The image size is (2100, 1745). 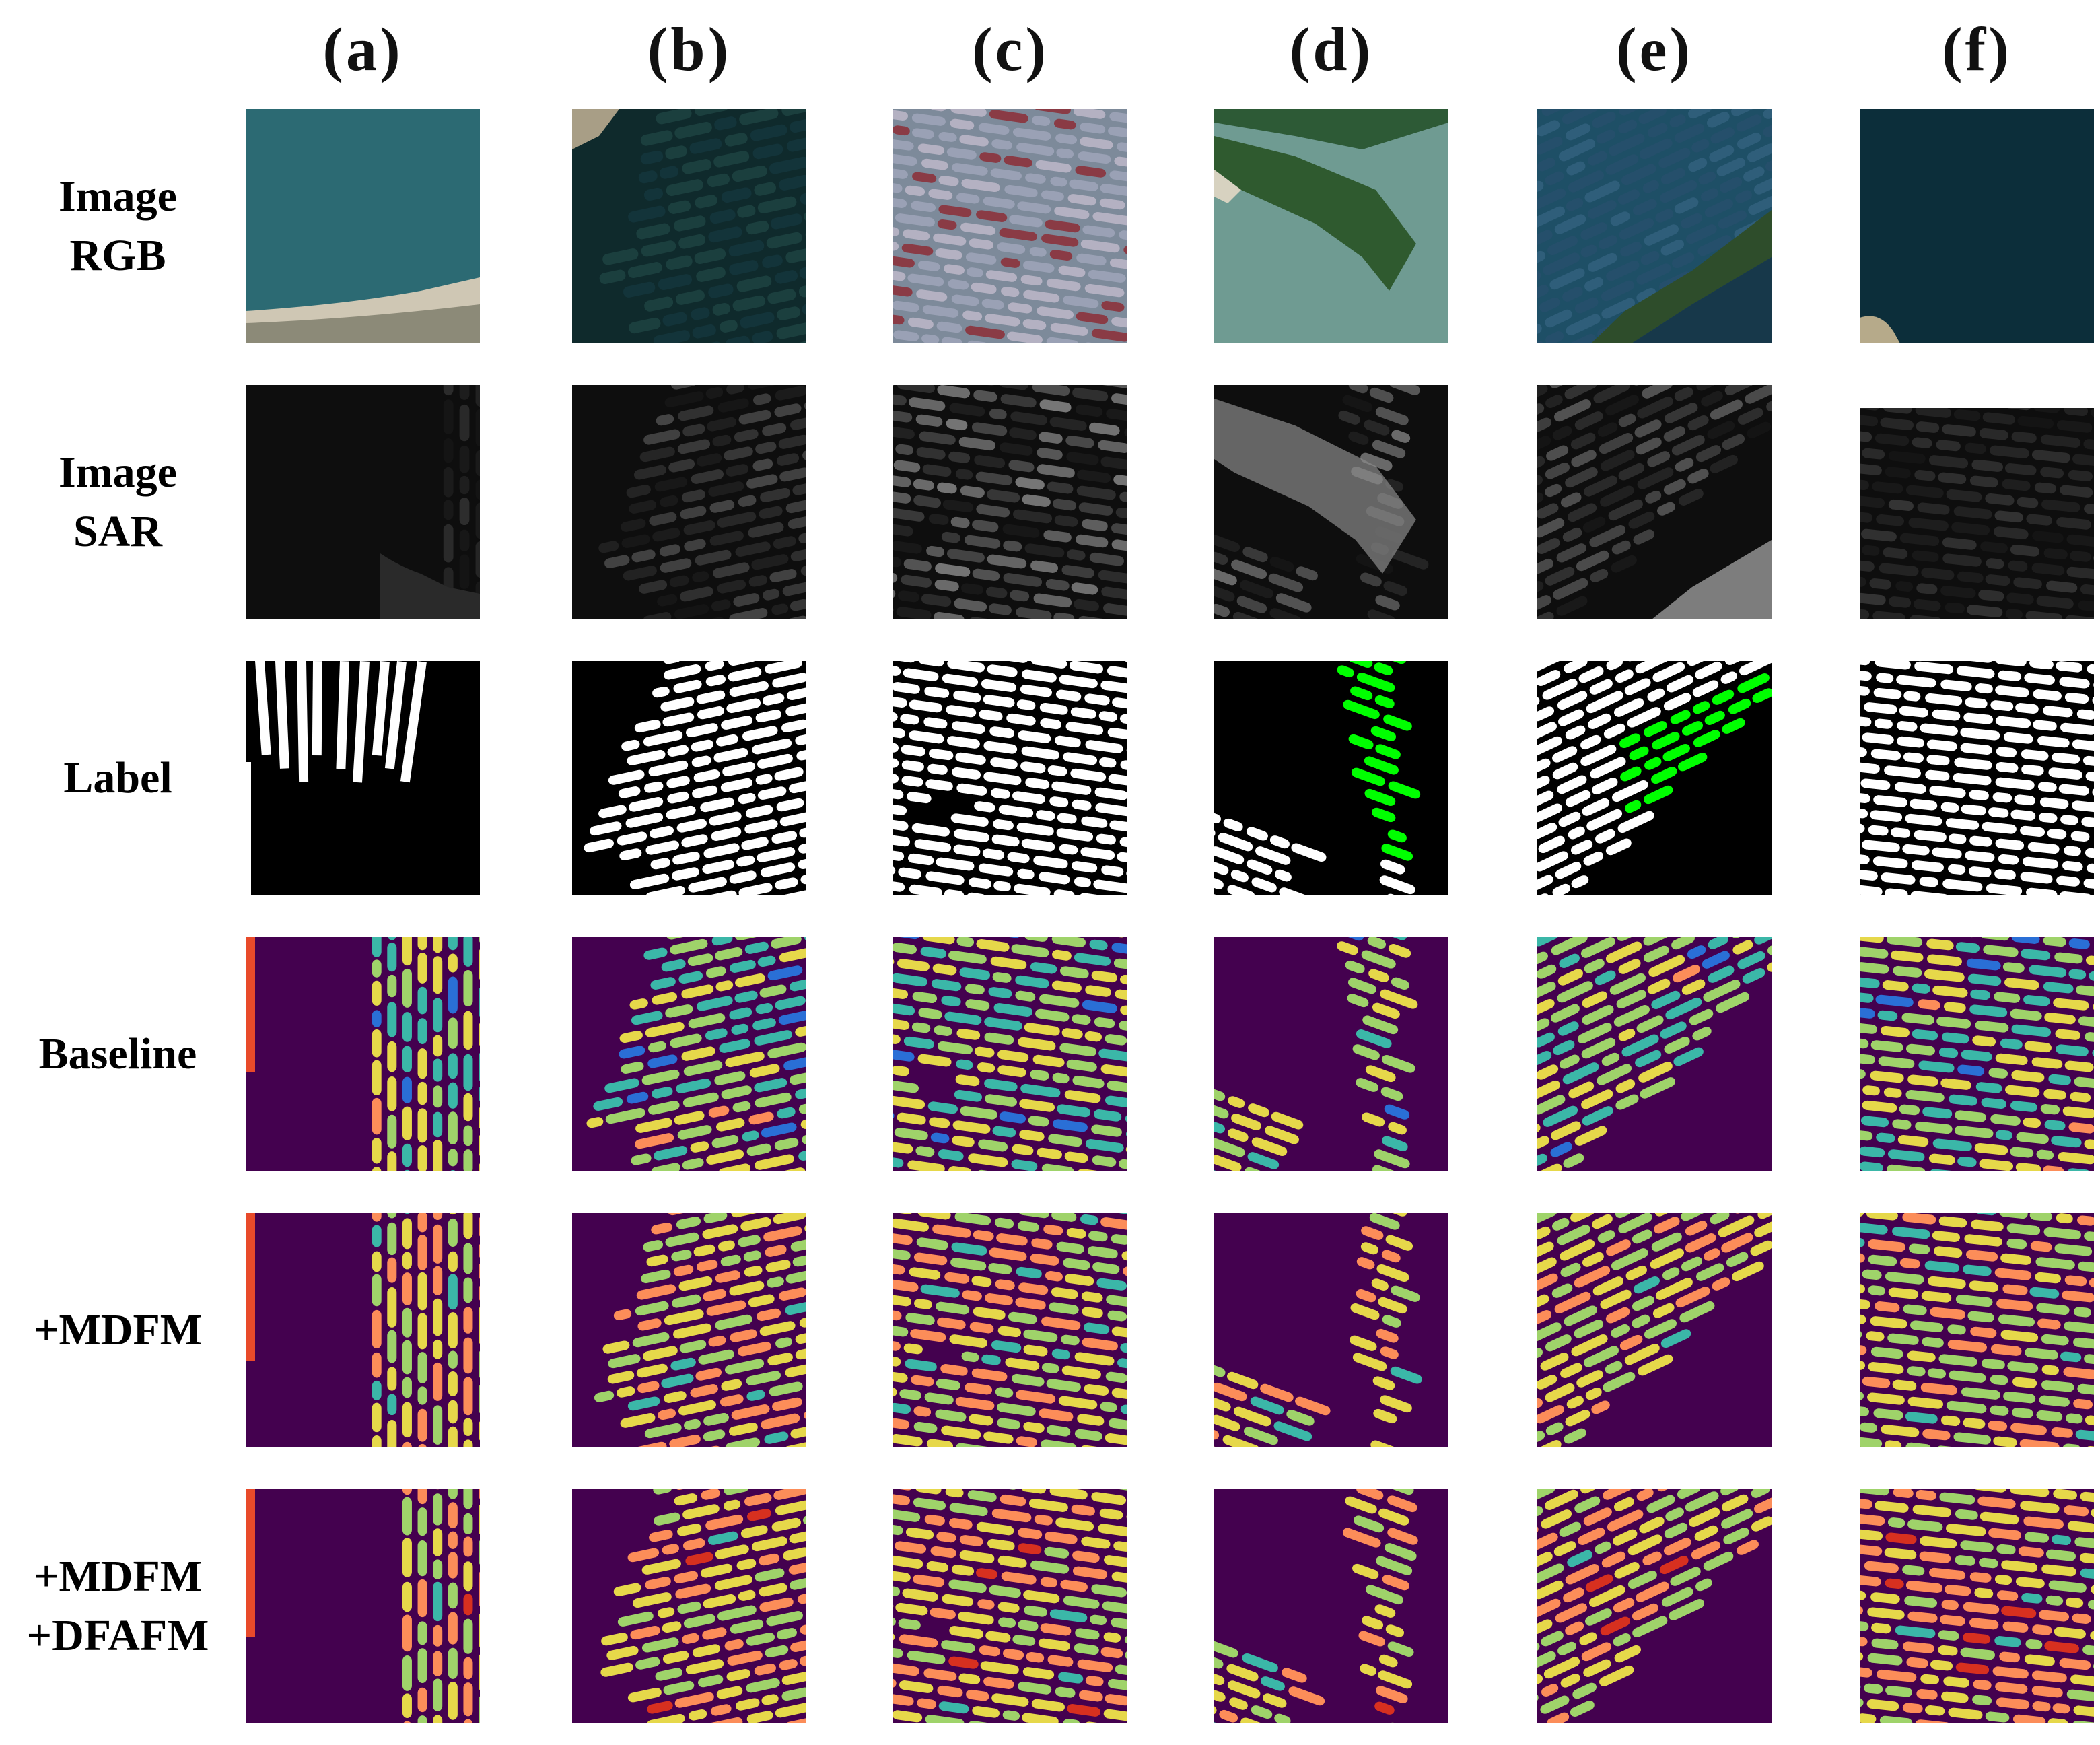 I want to click on row-label-line: SAR, so click(x=118, y=531).